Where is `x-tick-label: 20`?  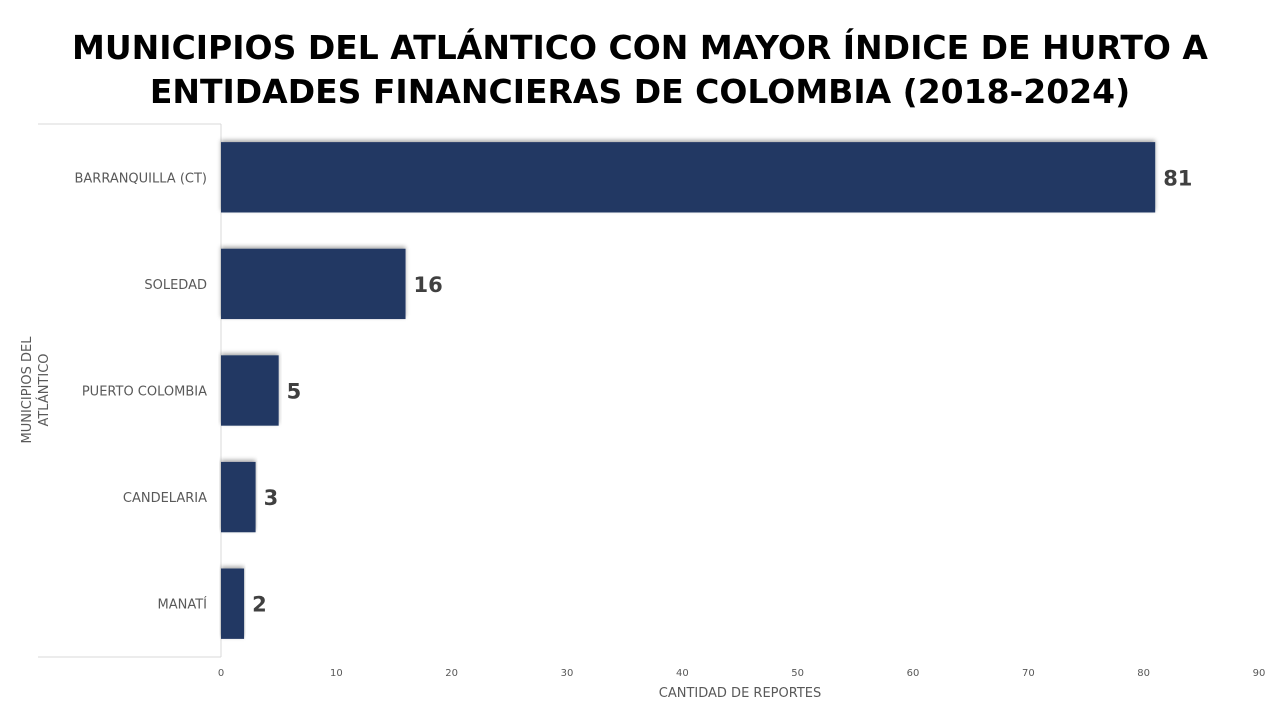 x-tick-label: 20 is located at coordinates (451, 673).